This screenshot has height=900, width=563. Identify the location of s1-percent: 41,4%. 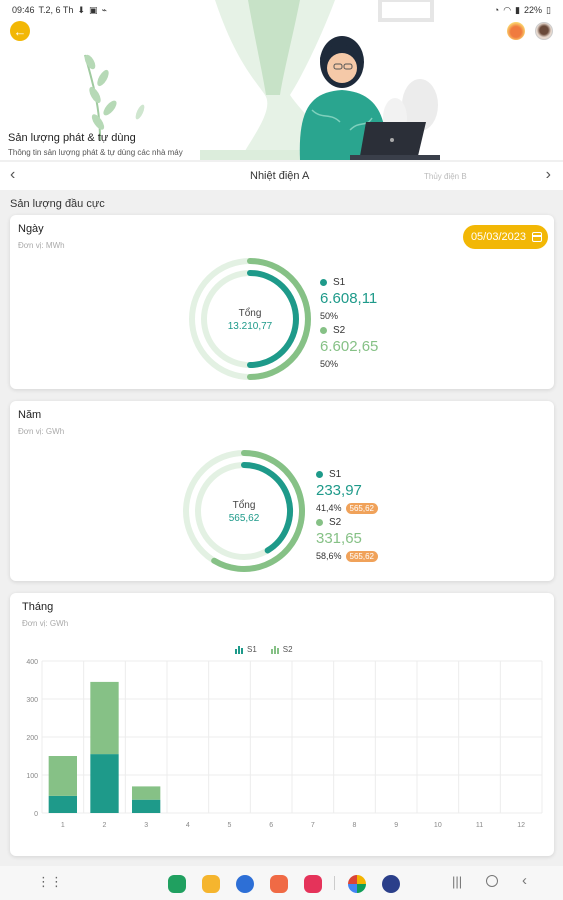
(329, 508).